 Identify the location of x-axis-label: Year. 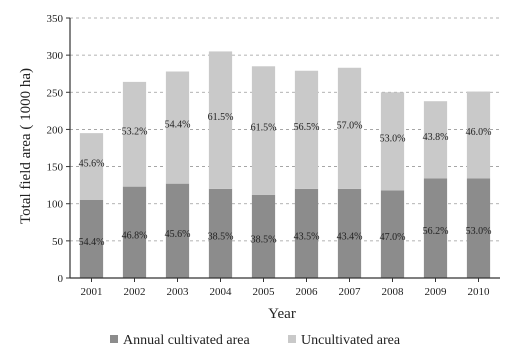
(282, 314).